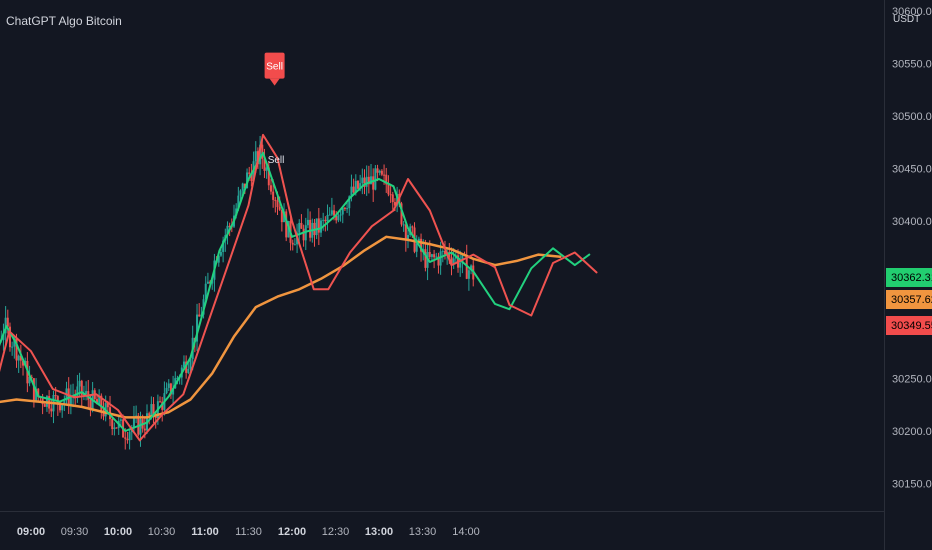  What do you see at coordinates (292, 532) in the screenshot?
I see `x-tick-label: 12:00` at bounding box center [292, 532].